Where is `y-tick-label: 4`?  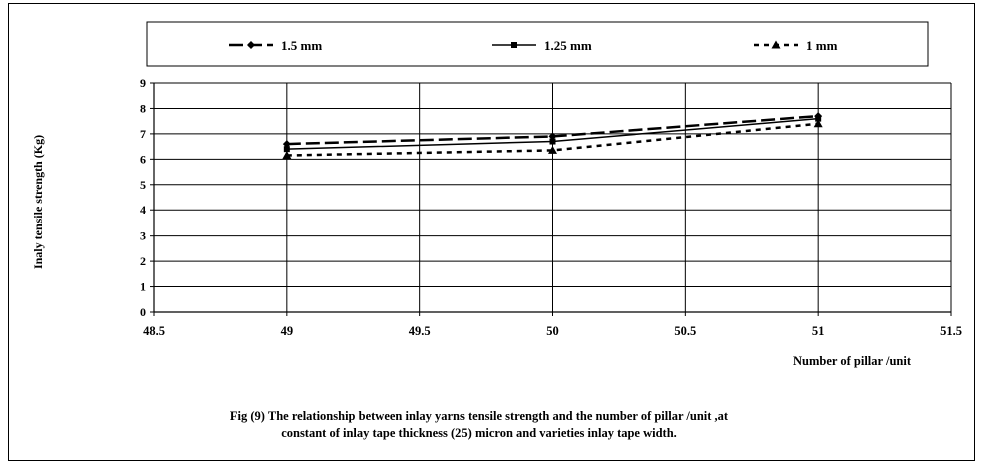 y-tick-label: 4 is located at coordinates (143, 210).